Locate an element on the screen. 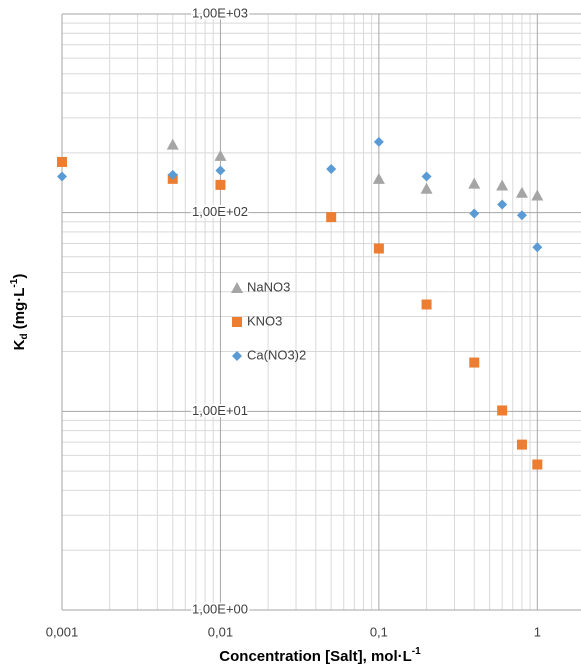 Image resolution: width=581 pixels, height=671 pixels. x-axis-label: Concentration [Salt], mol·L-1 is located at coordinates (320, 655).